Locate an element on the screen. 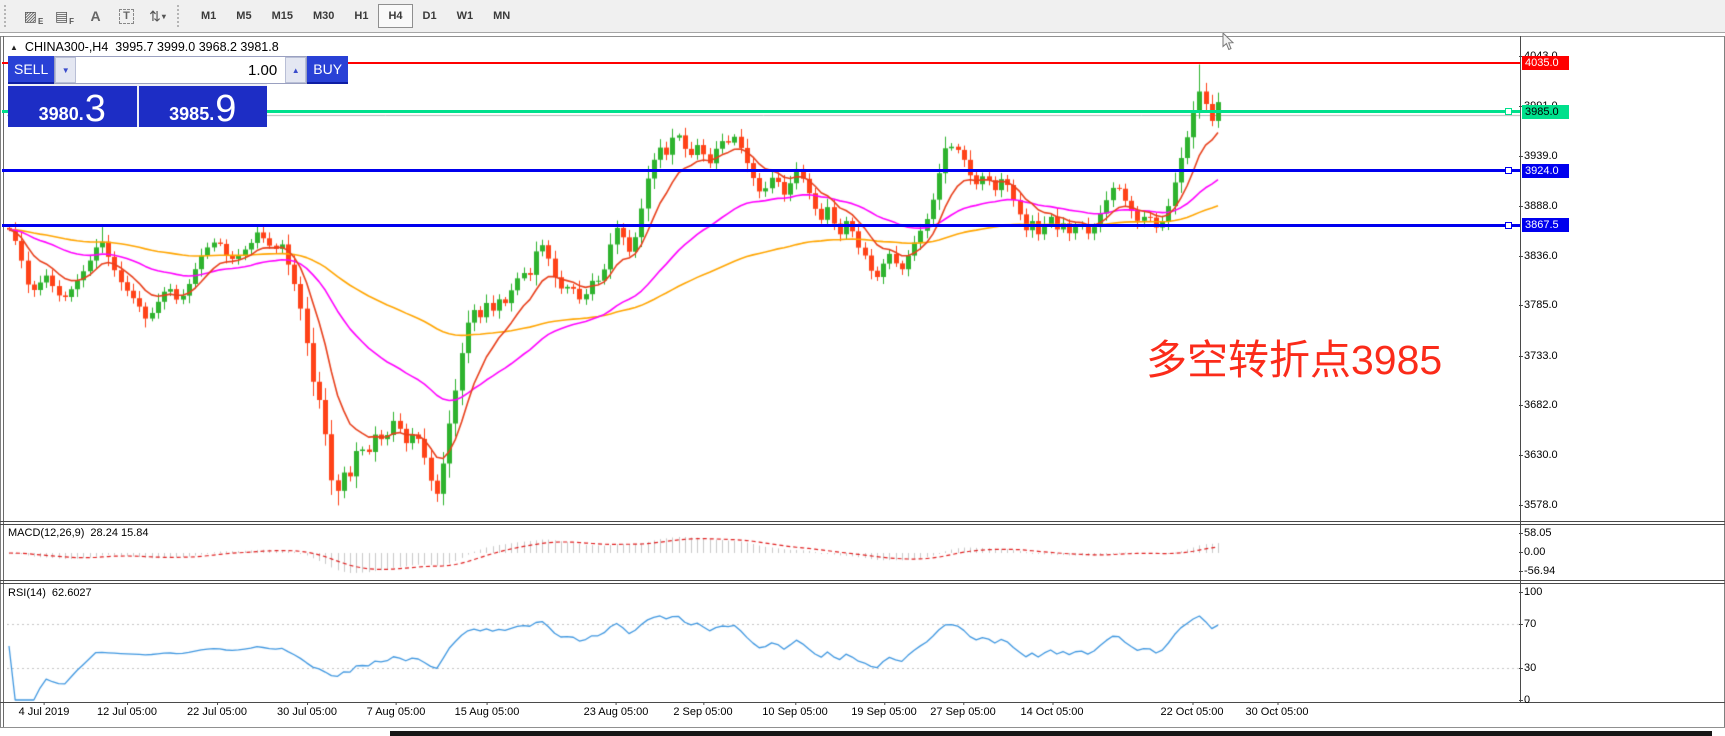 The width and height of the screenshot is (1725, 736). time-axis-label: 15 Aug 05:00 is located at coordinates (487, 710).